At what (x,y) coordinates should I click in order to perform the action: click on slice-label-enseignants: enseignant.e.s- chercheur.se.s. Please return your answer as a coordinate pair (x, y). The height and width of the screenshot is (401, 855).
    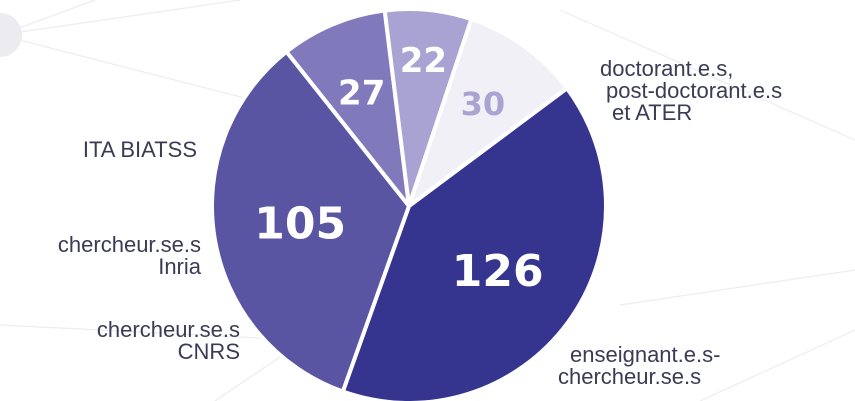
    Looking at the image, I should click on (639, 366).